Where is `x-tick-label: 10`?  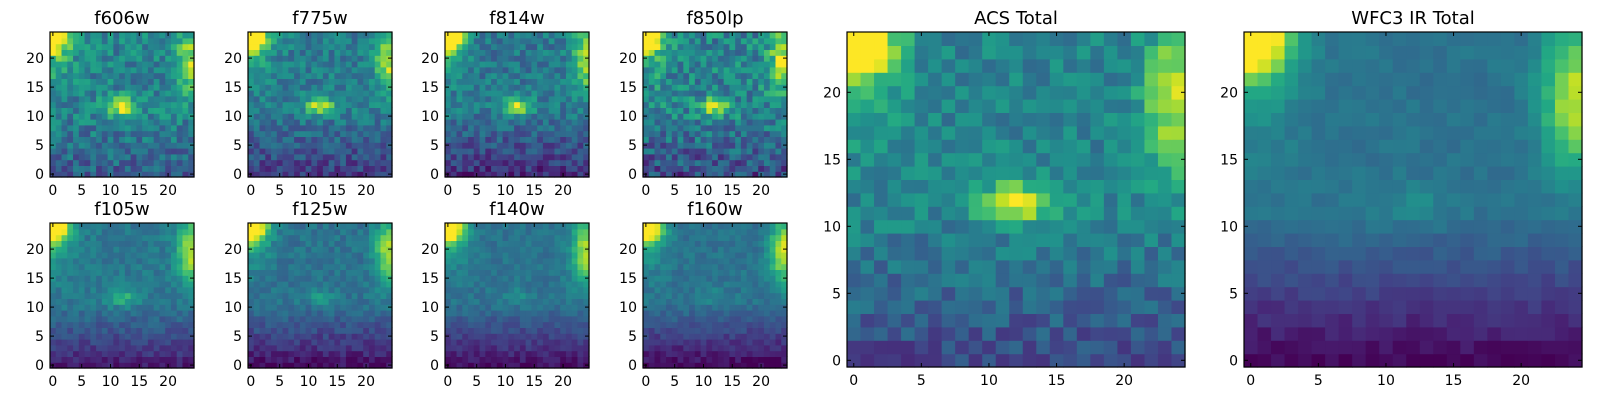 x-tick-label: 10 is located at coordinates (111, 382).